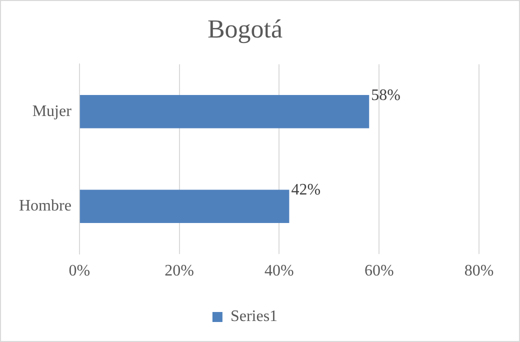  What do you see at coordinates (379, 271) in the screenshot?
I see `x-tick-label: 60%` at bounding box center [379, 271].